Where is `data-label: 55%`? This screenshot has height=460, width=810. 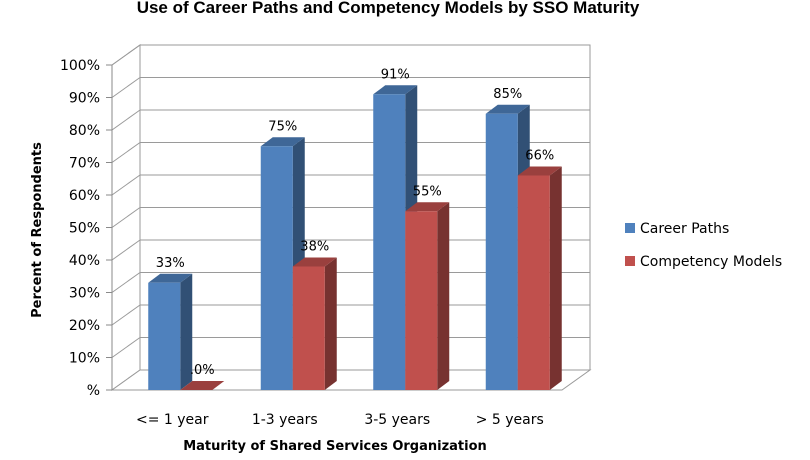
data-label: 55% is located at coordinates (427, 191).